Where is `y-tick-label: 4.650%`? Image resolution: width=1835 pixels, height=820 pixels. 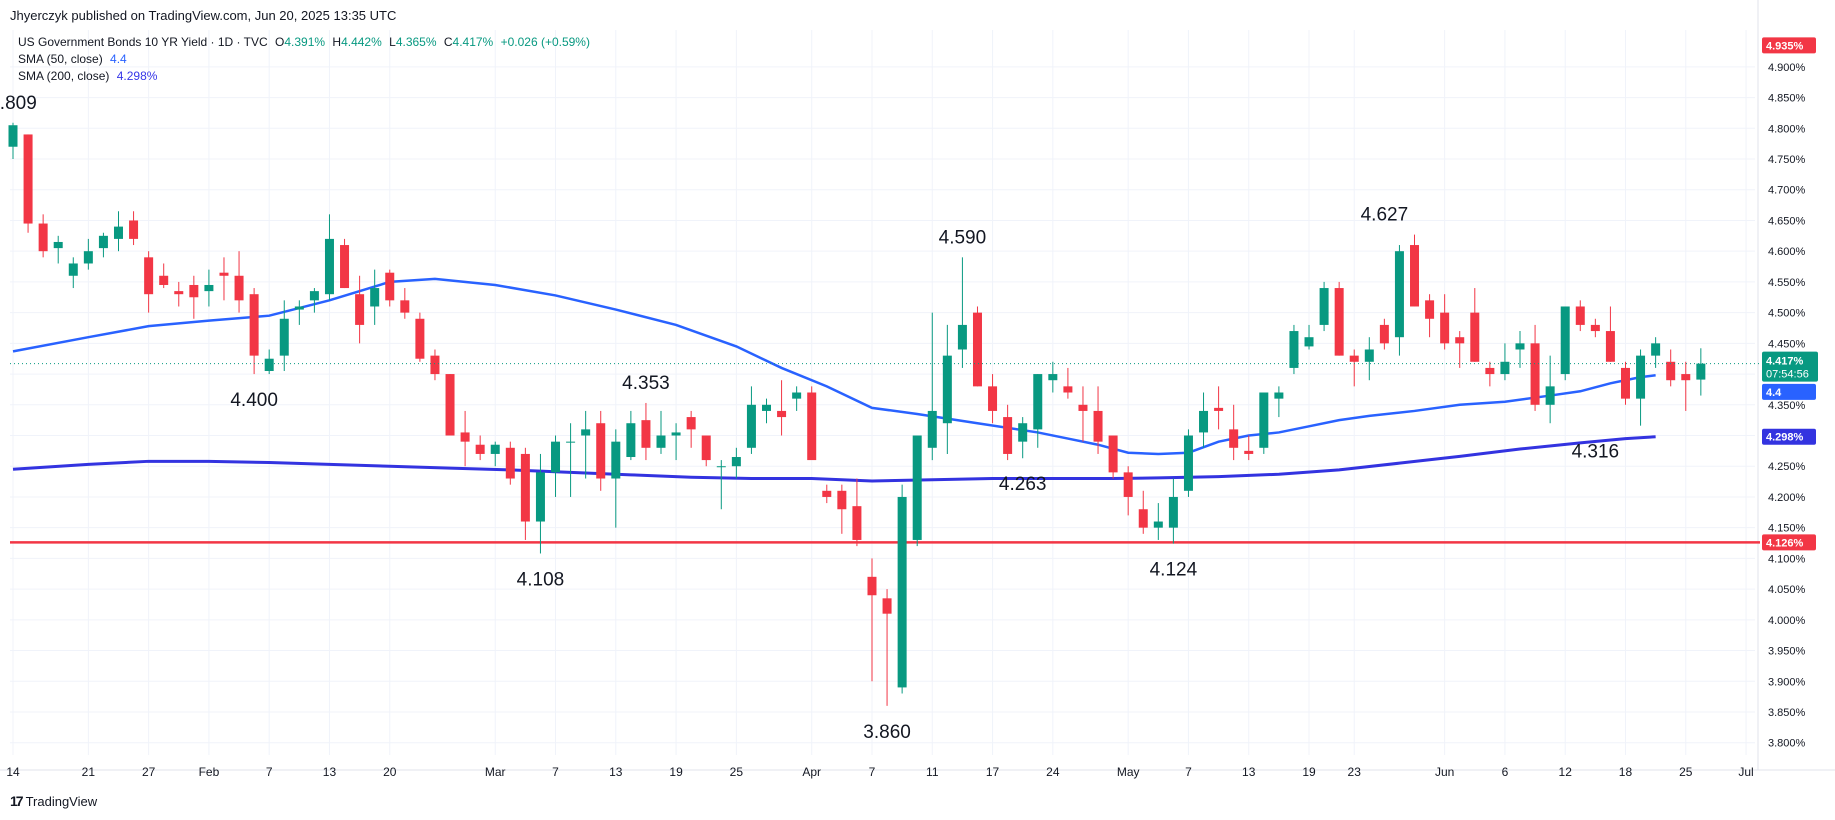 y-tick-label: 4.650% is located at coordinates (1787, 221).